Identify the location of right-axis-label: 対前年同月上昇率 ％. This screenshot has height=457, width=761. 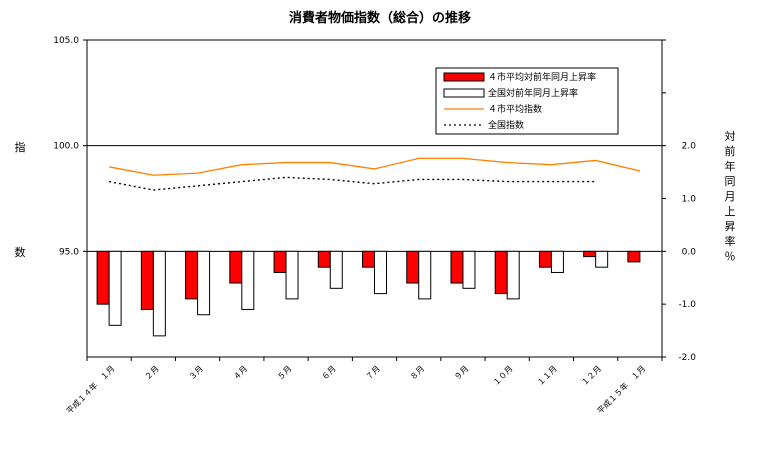
(730, 196).